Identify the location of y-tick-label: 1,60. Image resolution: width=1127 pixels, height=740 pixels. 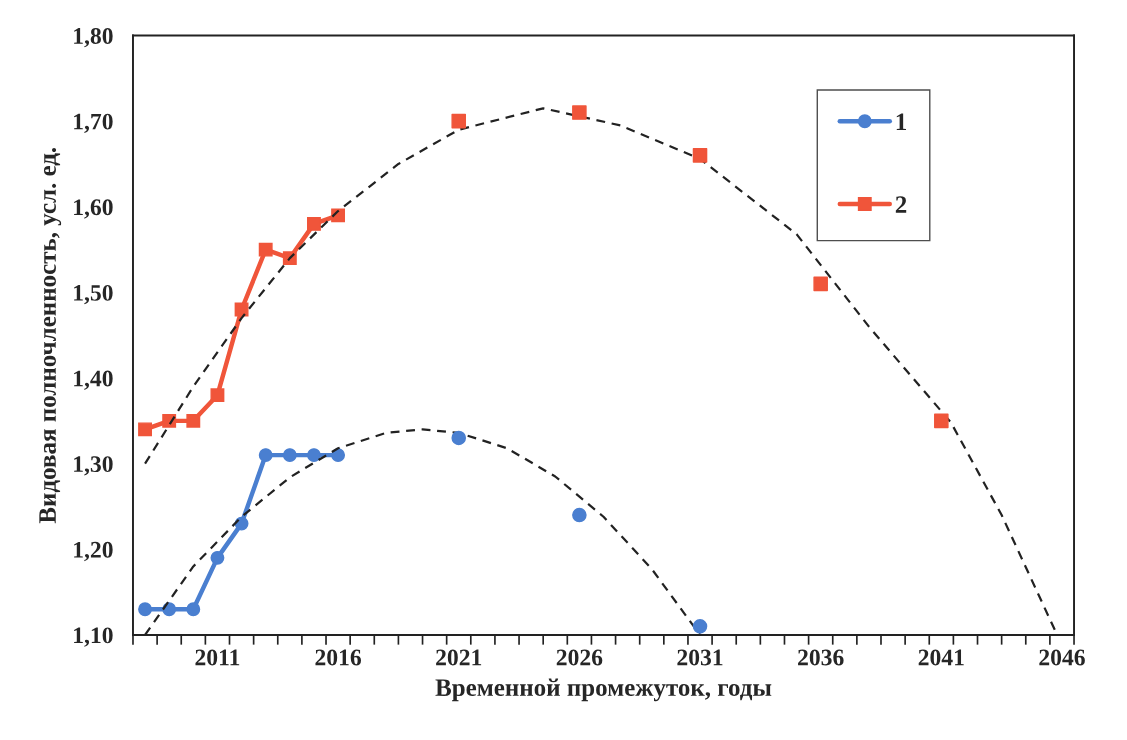
(93, 209).